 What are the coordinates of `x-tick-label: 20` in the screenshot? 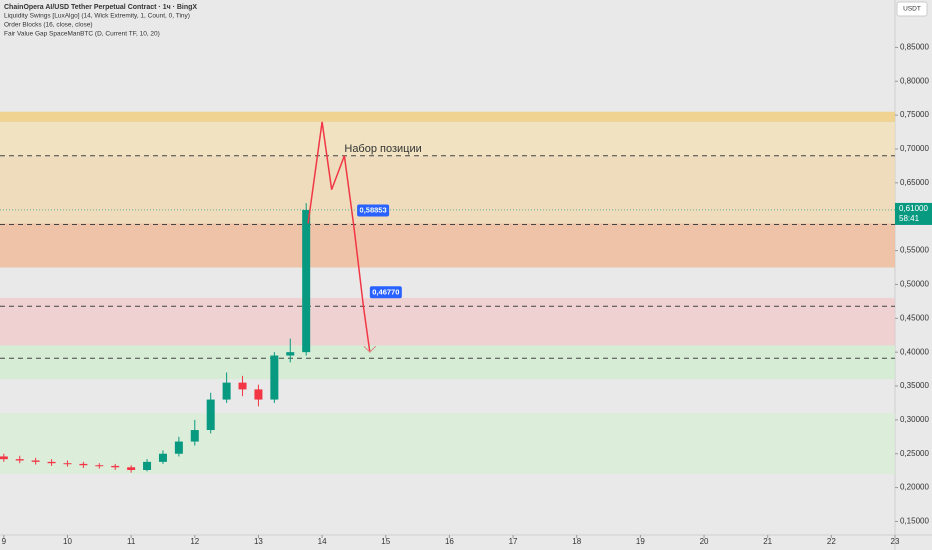 It's located at (704, 541).